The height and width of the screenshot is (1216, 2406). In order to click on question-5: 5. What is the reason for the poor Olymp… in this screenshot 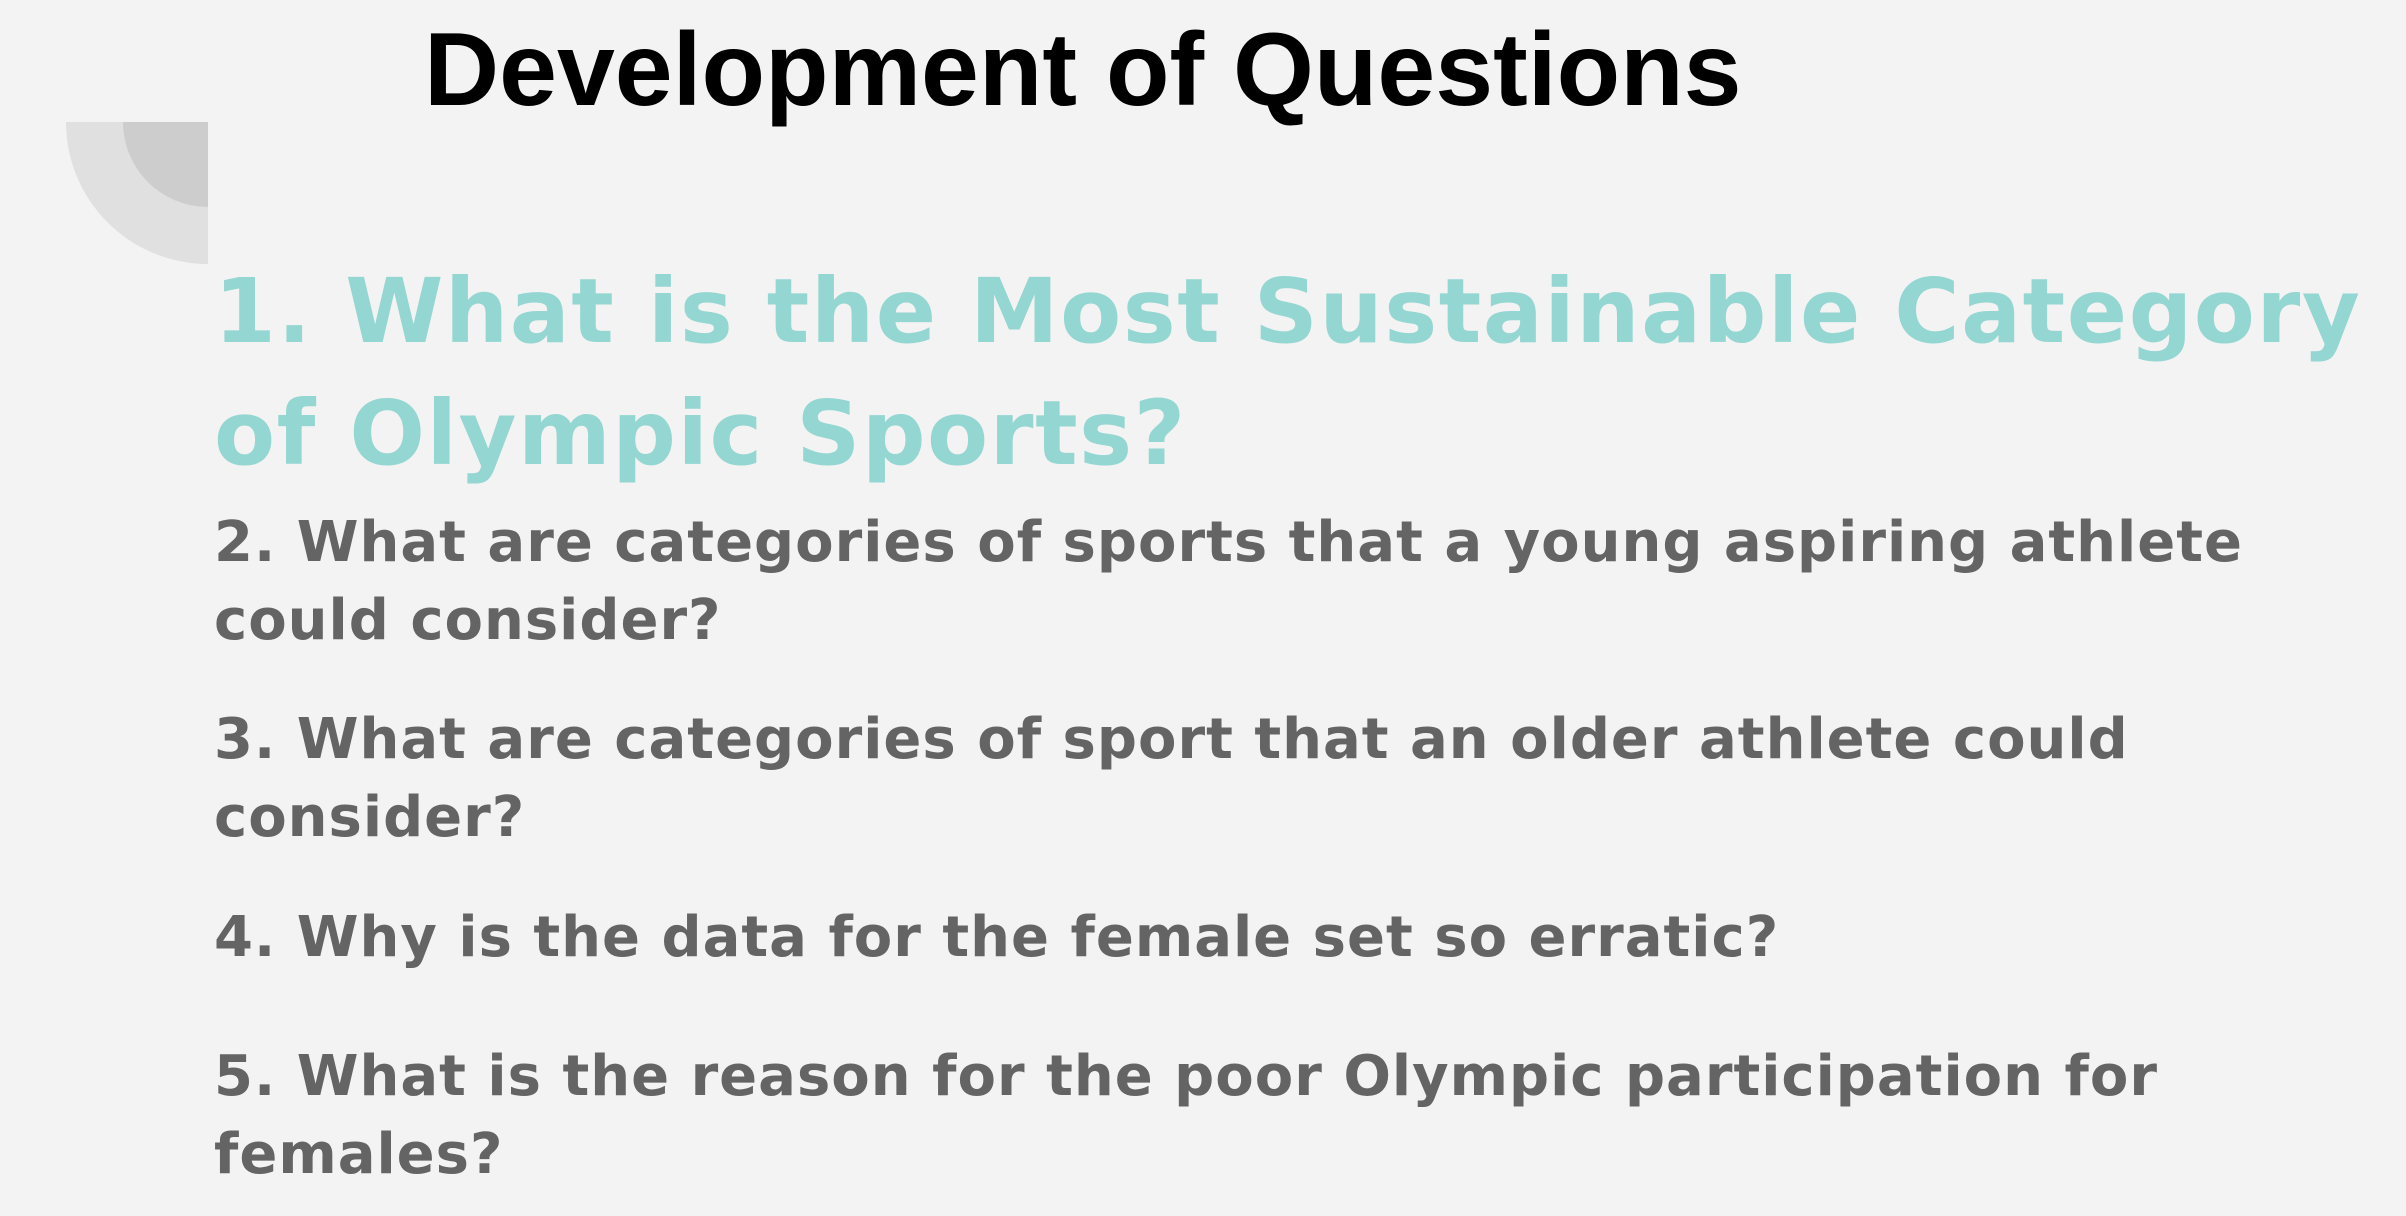, I will do `click(1186, 1116)`.